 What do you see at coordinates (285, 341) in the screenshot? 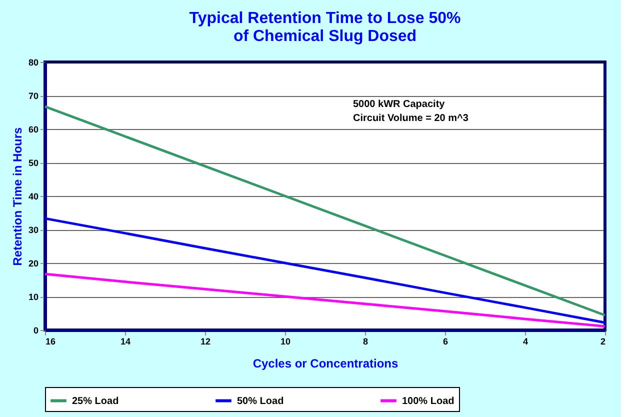
I see `x-tick-label: 10` at bounding box center [285, 341].